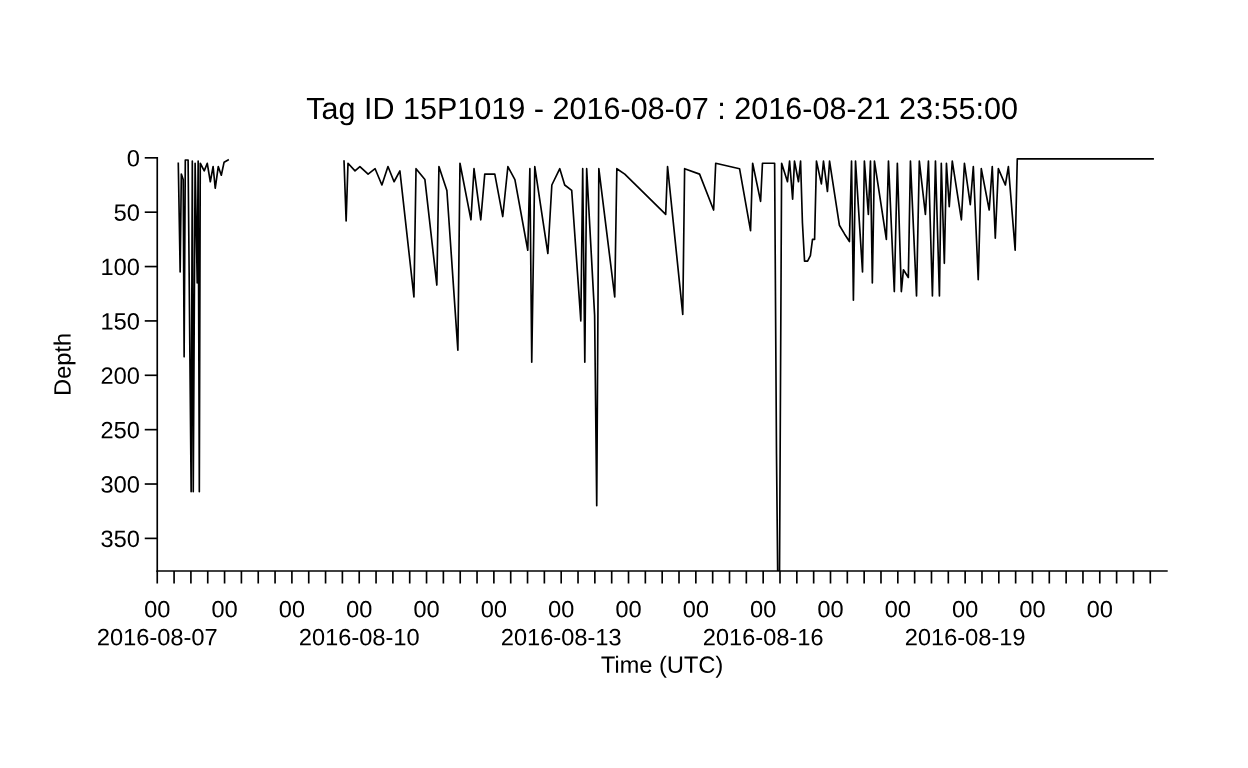 This screenshot has height=768, width=1248. What do you see at coordinates (120, 539) in the screenshot?
I see `y-tick-label: 350` at bounding box center [120, 539].